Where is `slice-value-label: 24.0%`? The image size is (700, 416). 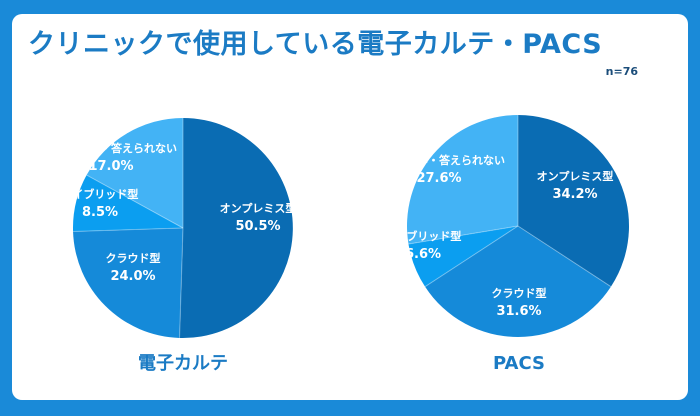 slice-value-label: 24.0% is located at coordinates (132, 276).